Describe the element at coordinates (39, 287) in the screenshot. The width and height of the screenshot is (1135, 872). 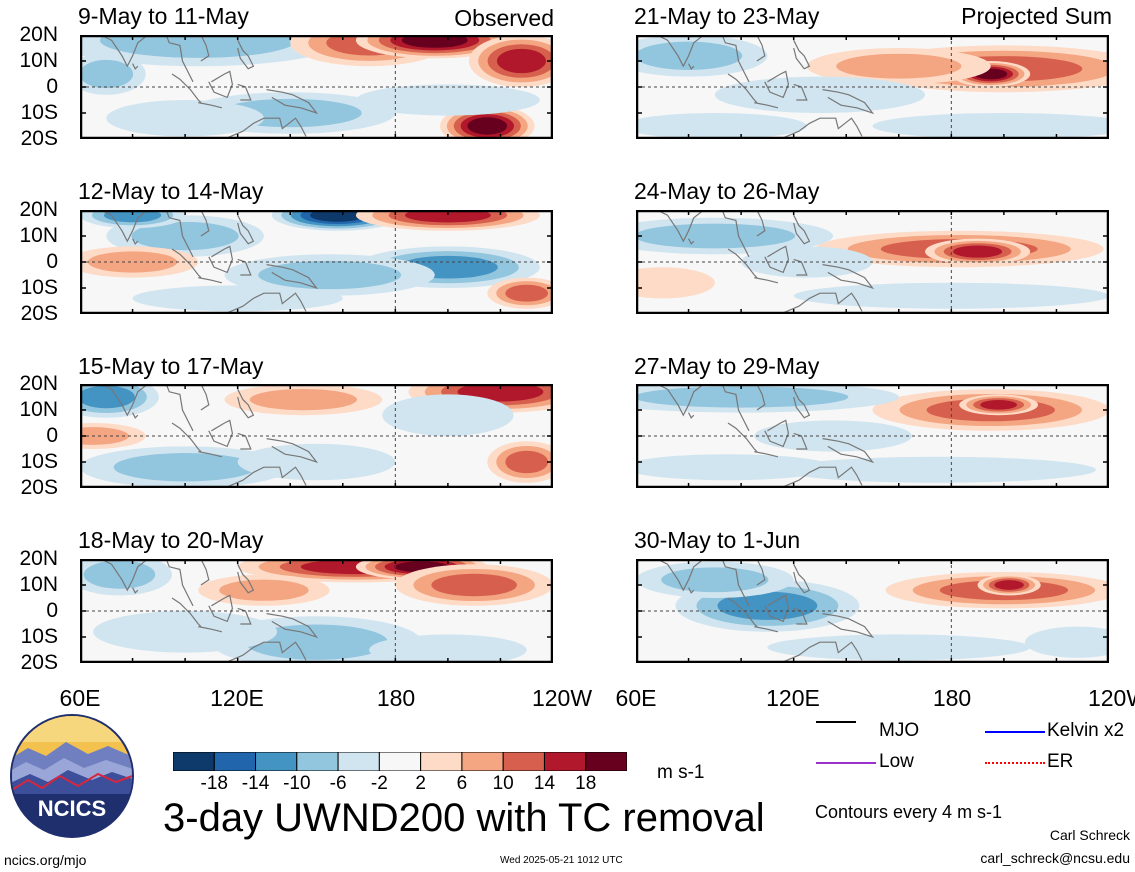
I see `y-tick-row2-10s: 10S` at that location.